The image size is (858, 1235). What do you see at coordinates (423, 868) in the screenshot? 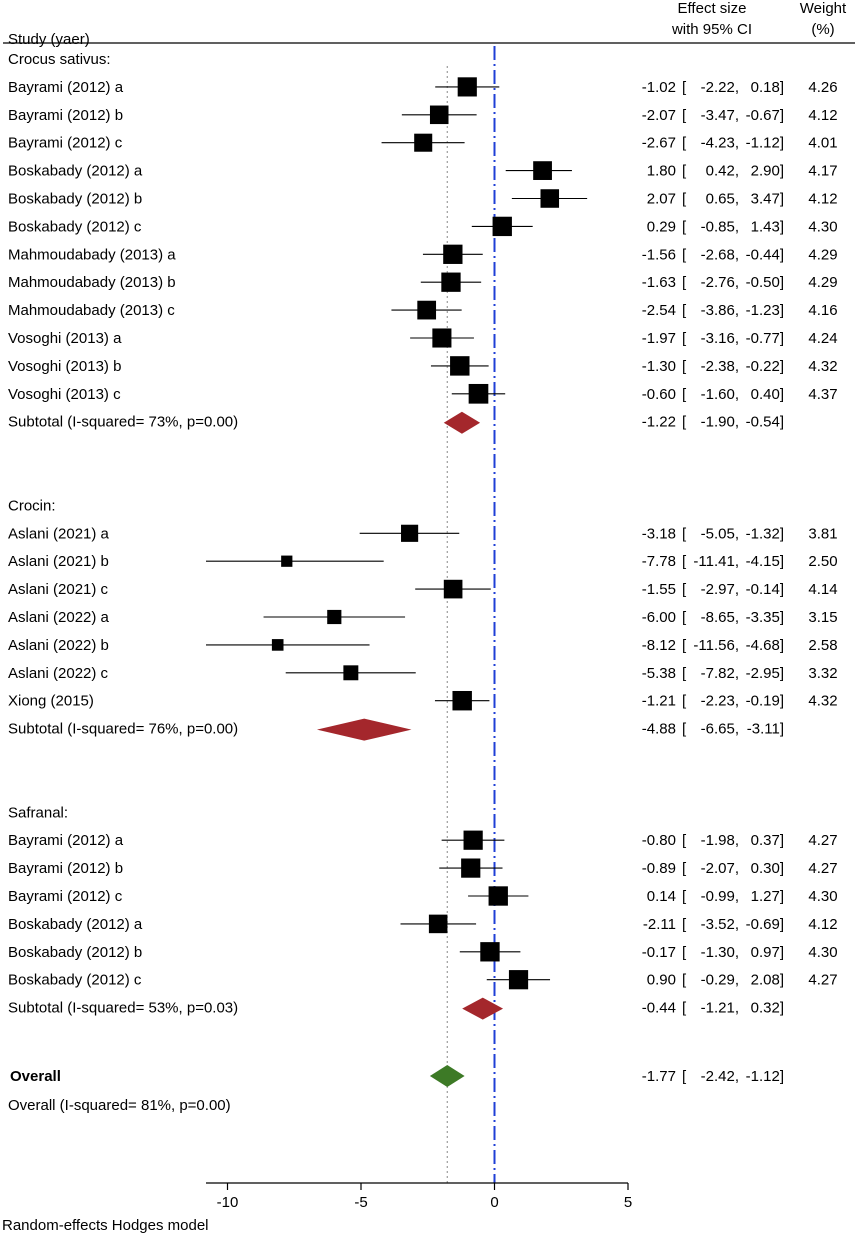
I see `group-3-study-2: Bayrami (2012) b -0.89 [-2.07, 0.30] 4.27` at bounding box center [423, 868].